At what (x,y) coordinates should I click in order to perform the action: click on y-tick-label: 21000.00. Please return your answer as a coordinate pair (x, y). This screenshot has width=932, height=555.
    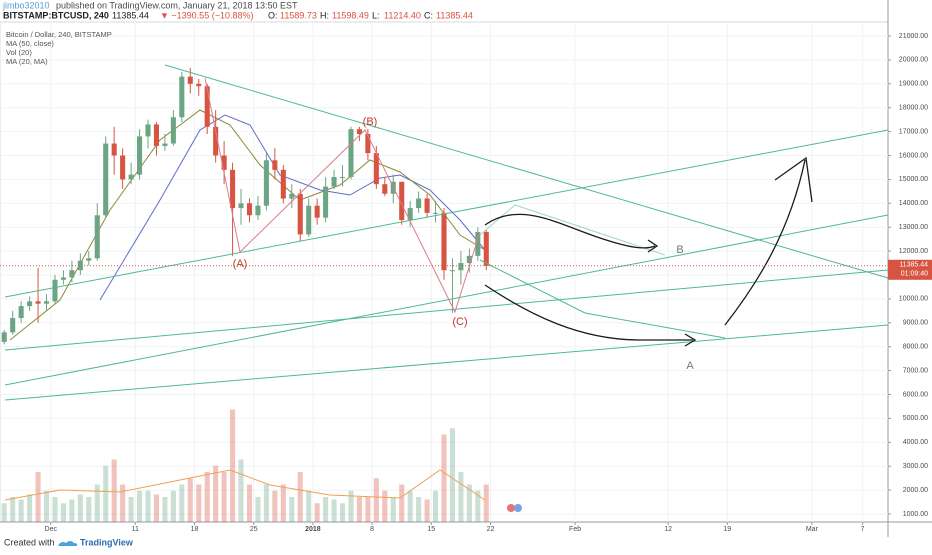
    Looking at the image, I should click on (913, 36).